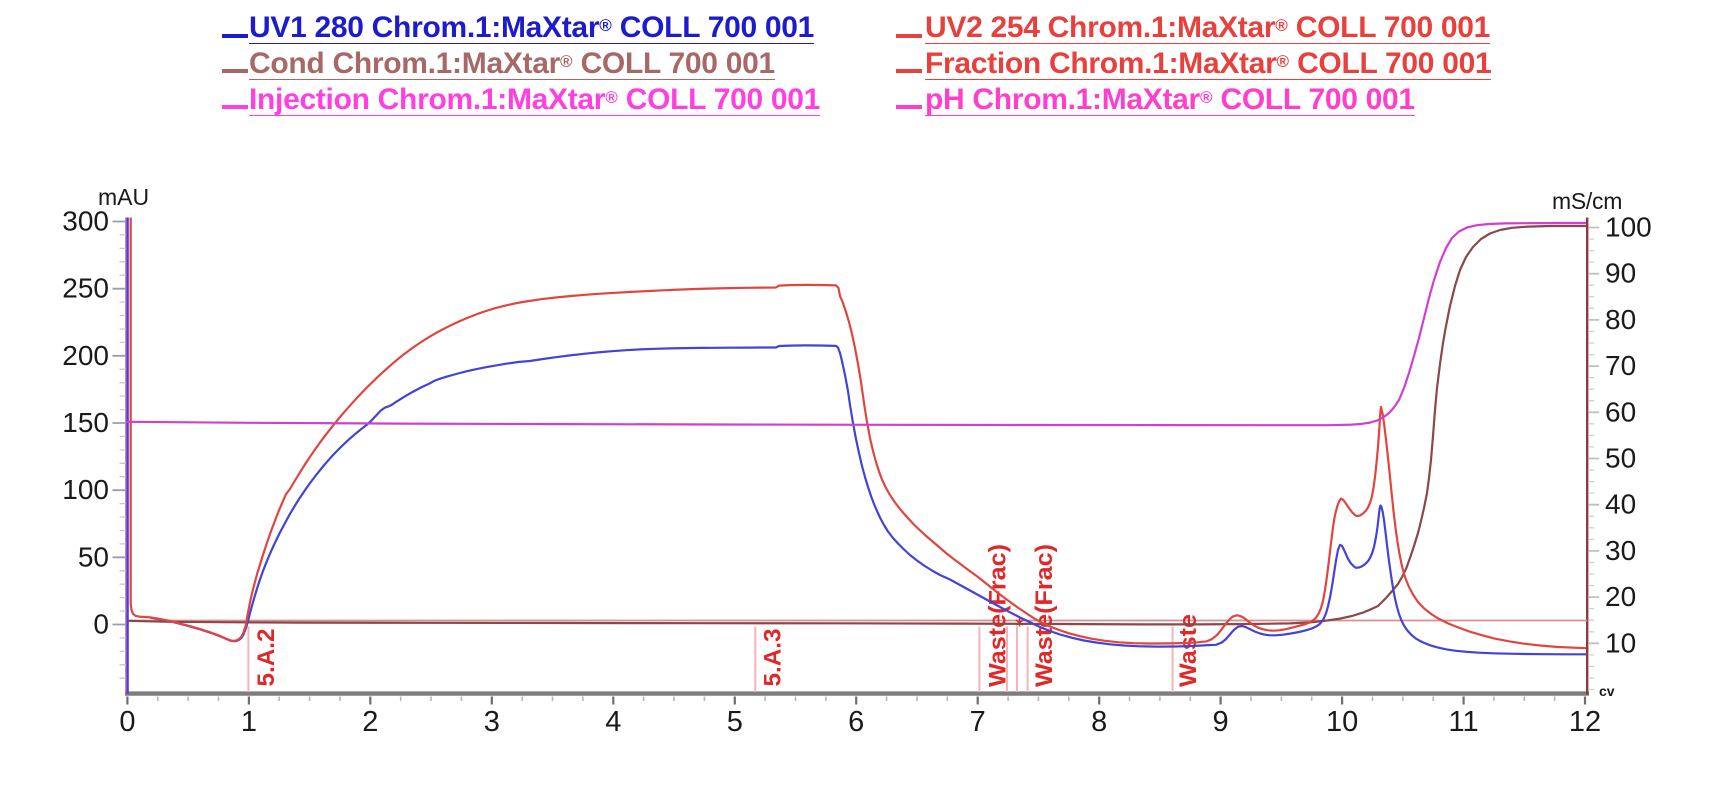 The width and height of the screenshot is (1721, 789). What do you see at coordinates (613, 722) in the screenshot?
I see `svg-text: 4` at bounding box center [613, 722].